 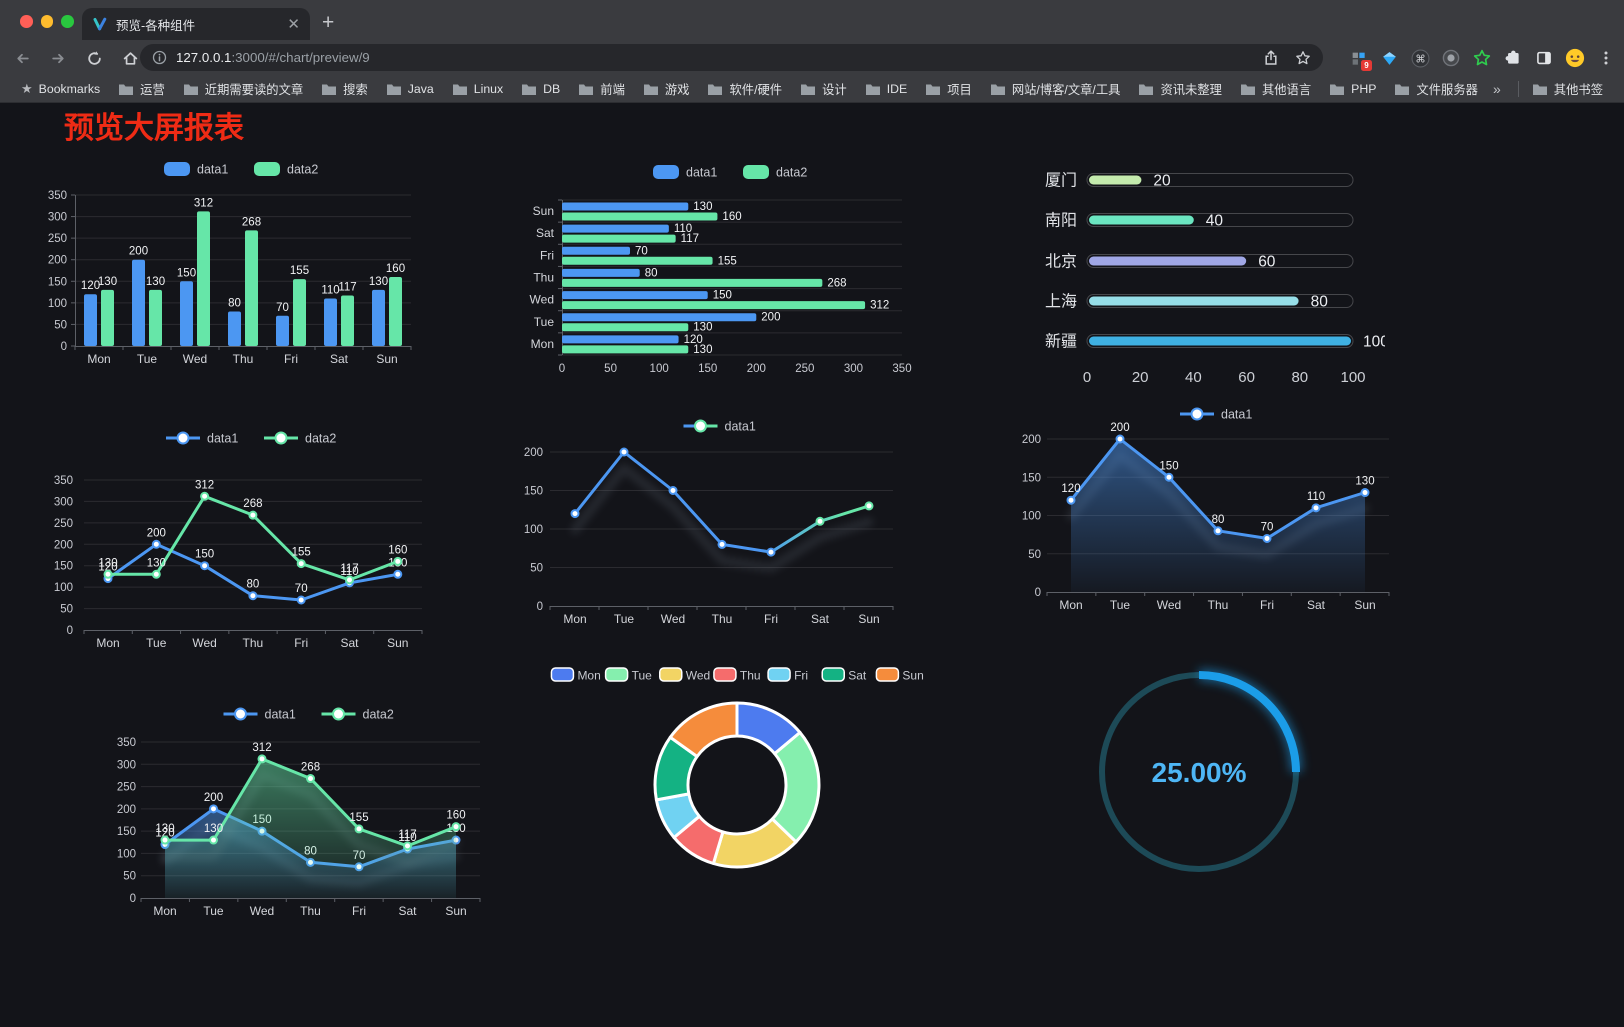 I want to click on home-button, so click(x=130, y=58).